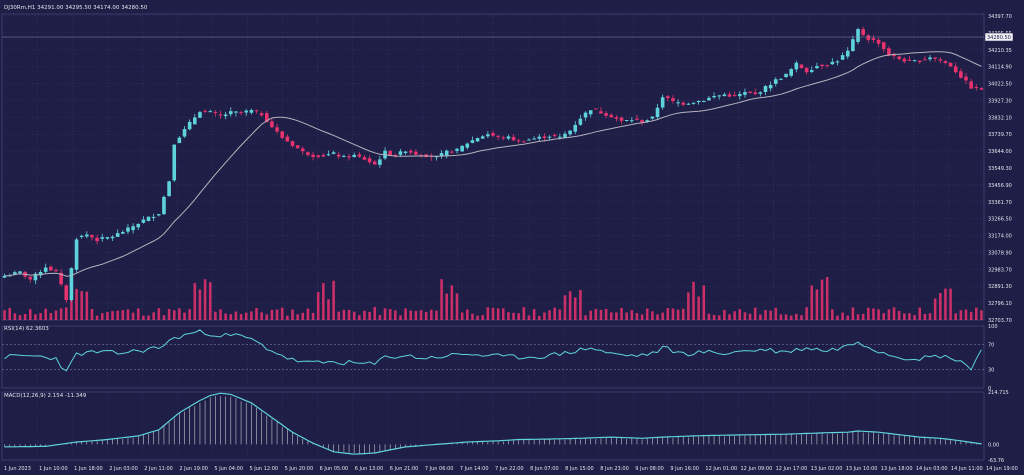 This screenshot has height=475, width=1024. I want to click on price-tick-label: 34022.50, so click(1000, 85).